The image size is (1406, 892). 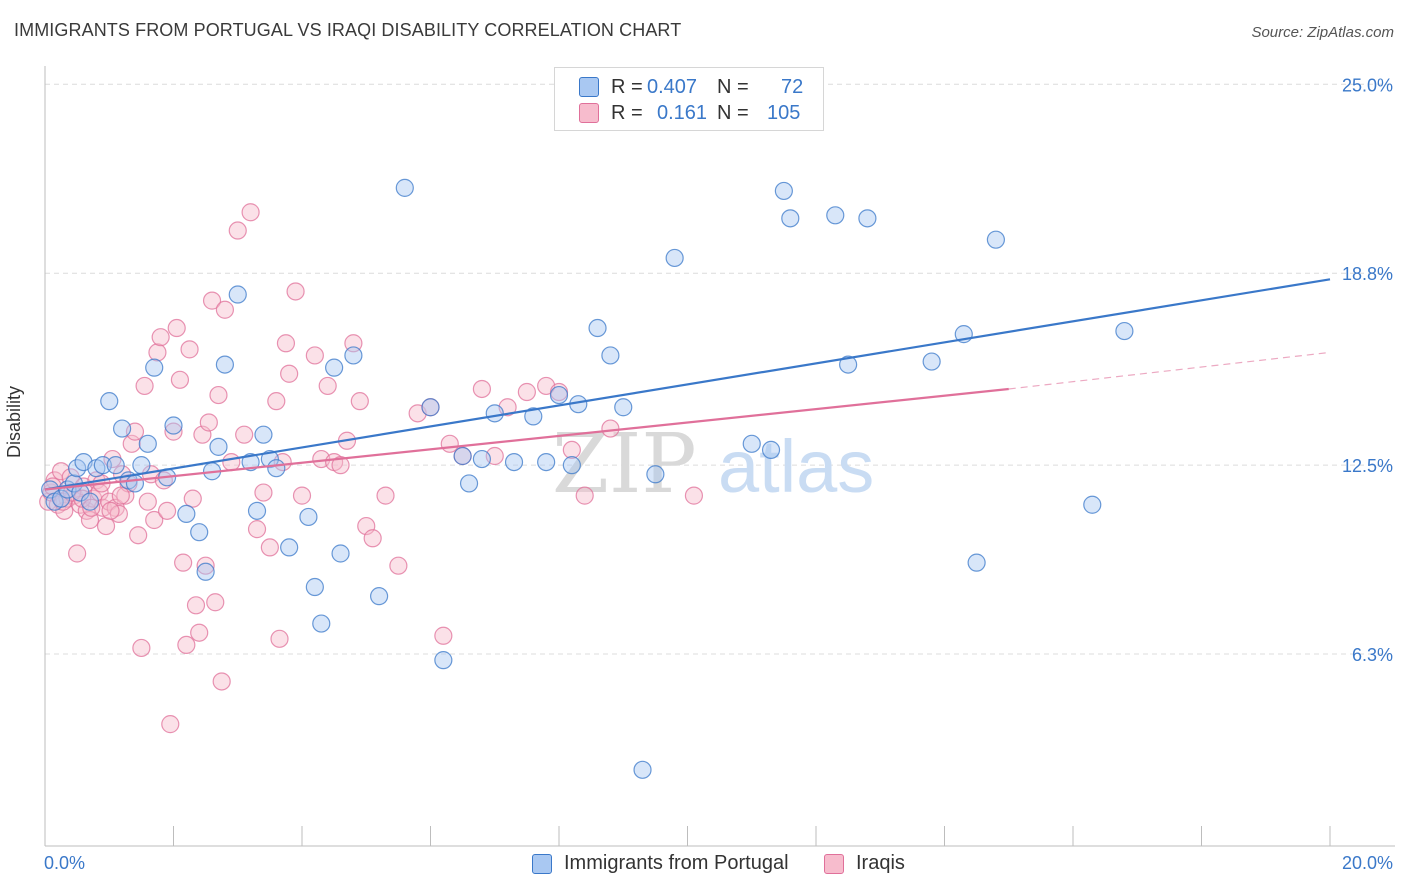 I want to click on x-tick-label: 20.0%, so click(x=1367, y=863).